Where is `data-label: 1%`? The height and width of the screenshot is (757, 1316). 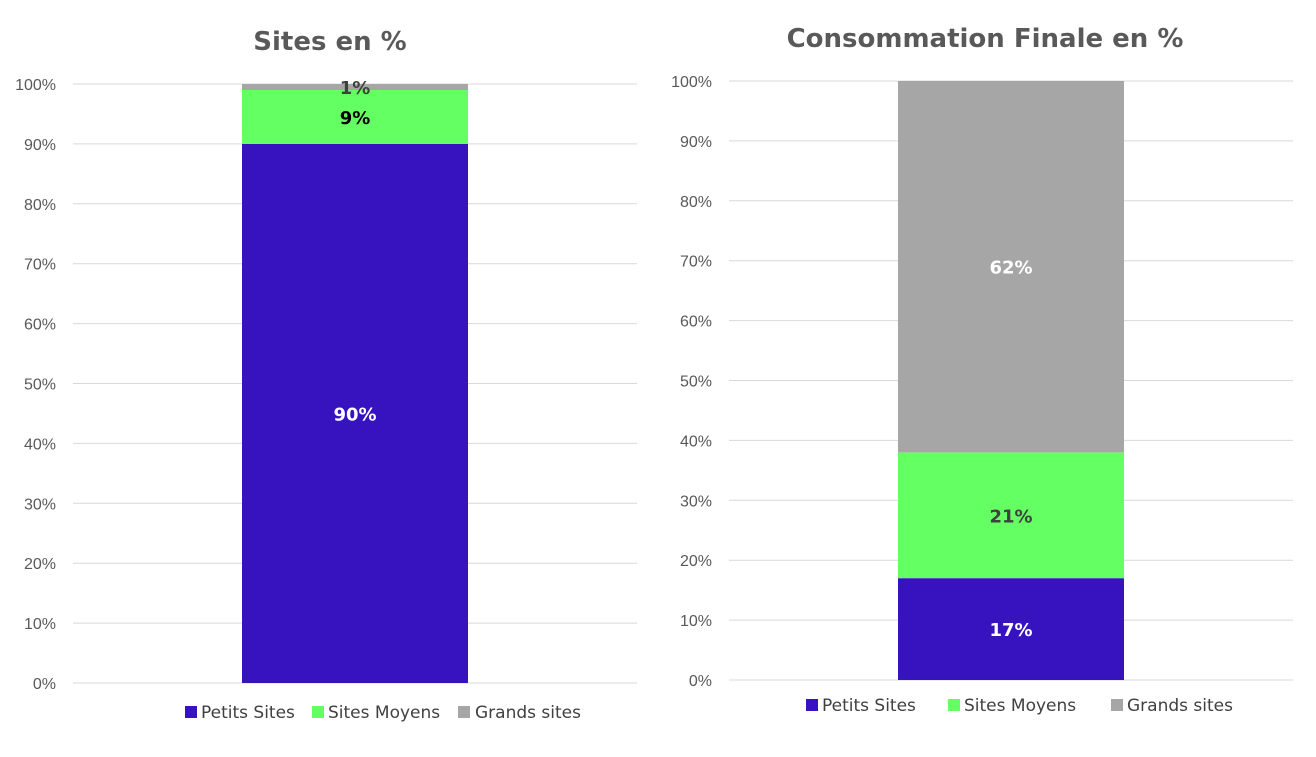
data-label: 1% is located at coordinates (355, 88).